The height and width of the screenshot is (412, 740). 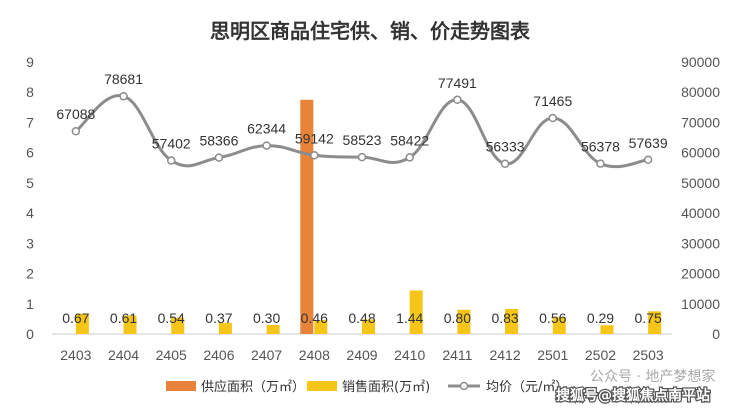 What do you see at coordinates (362, 140) in the screenshot?
I see `price-data-label: 58523` at bounding box center [362, 140].